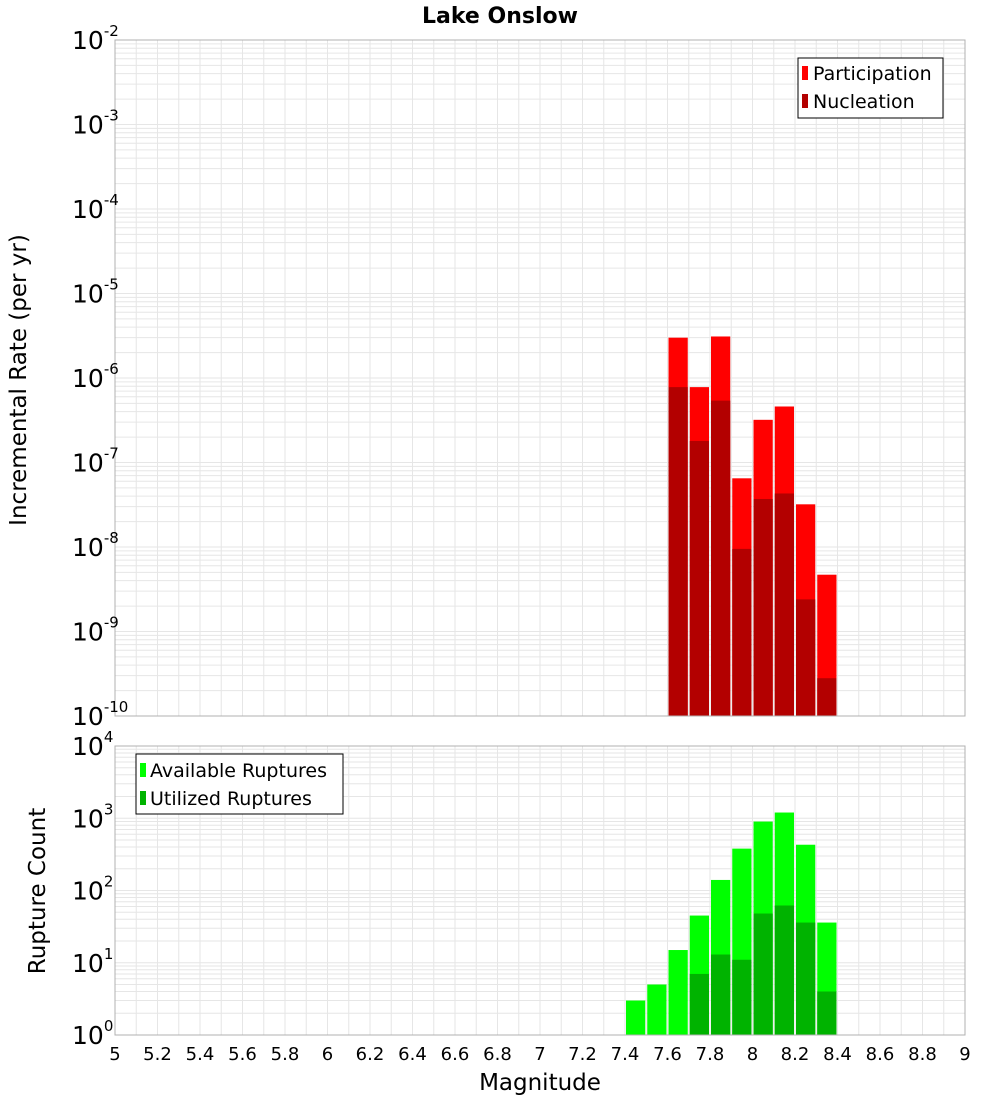 Image resolution: width=1000 pixels, height=1100 pixels. Describe the element at coordinates (95, 545) in the screenshot. I see `y-tick-label: 10⁻⁸` at that location.